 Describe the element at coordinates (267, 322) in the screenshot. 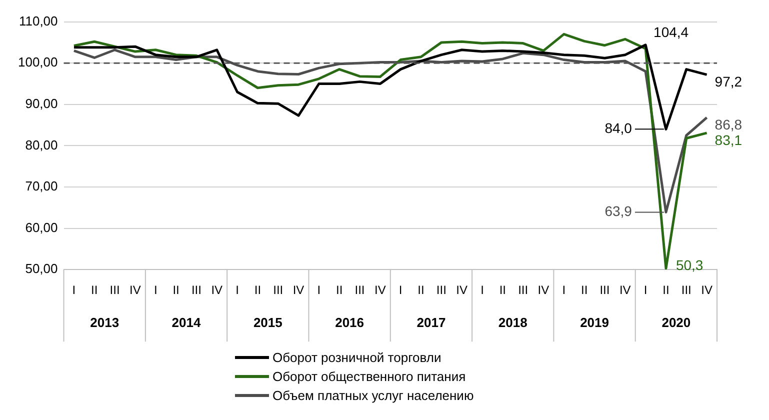

I see `text: 2015` at that location.